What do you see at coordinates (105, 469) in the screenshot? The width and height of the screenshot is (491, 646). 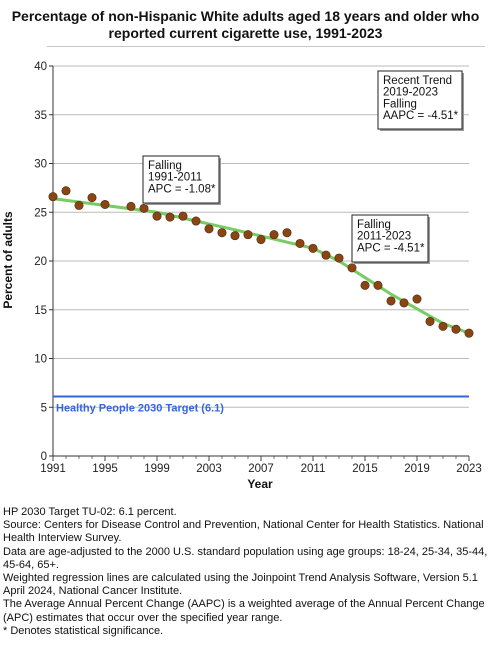 I see `x-tick-label: 1995` at bounding box center [105, 469].